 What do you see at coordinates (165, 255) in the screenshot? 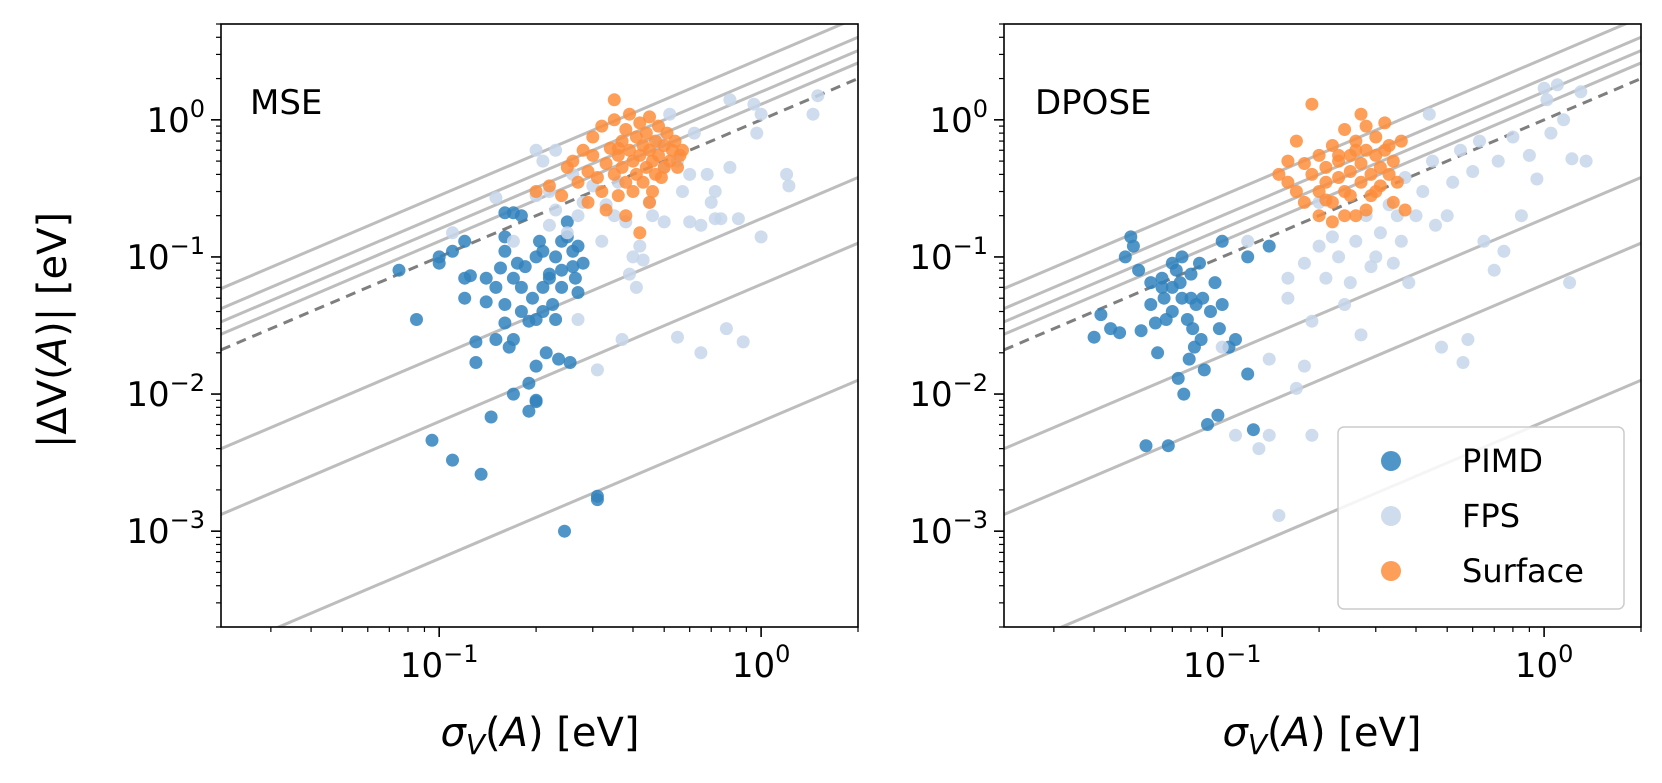
I see `y-tick-label: 10−1` at bounding box center [165, 255].